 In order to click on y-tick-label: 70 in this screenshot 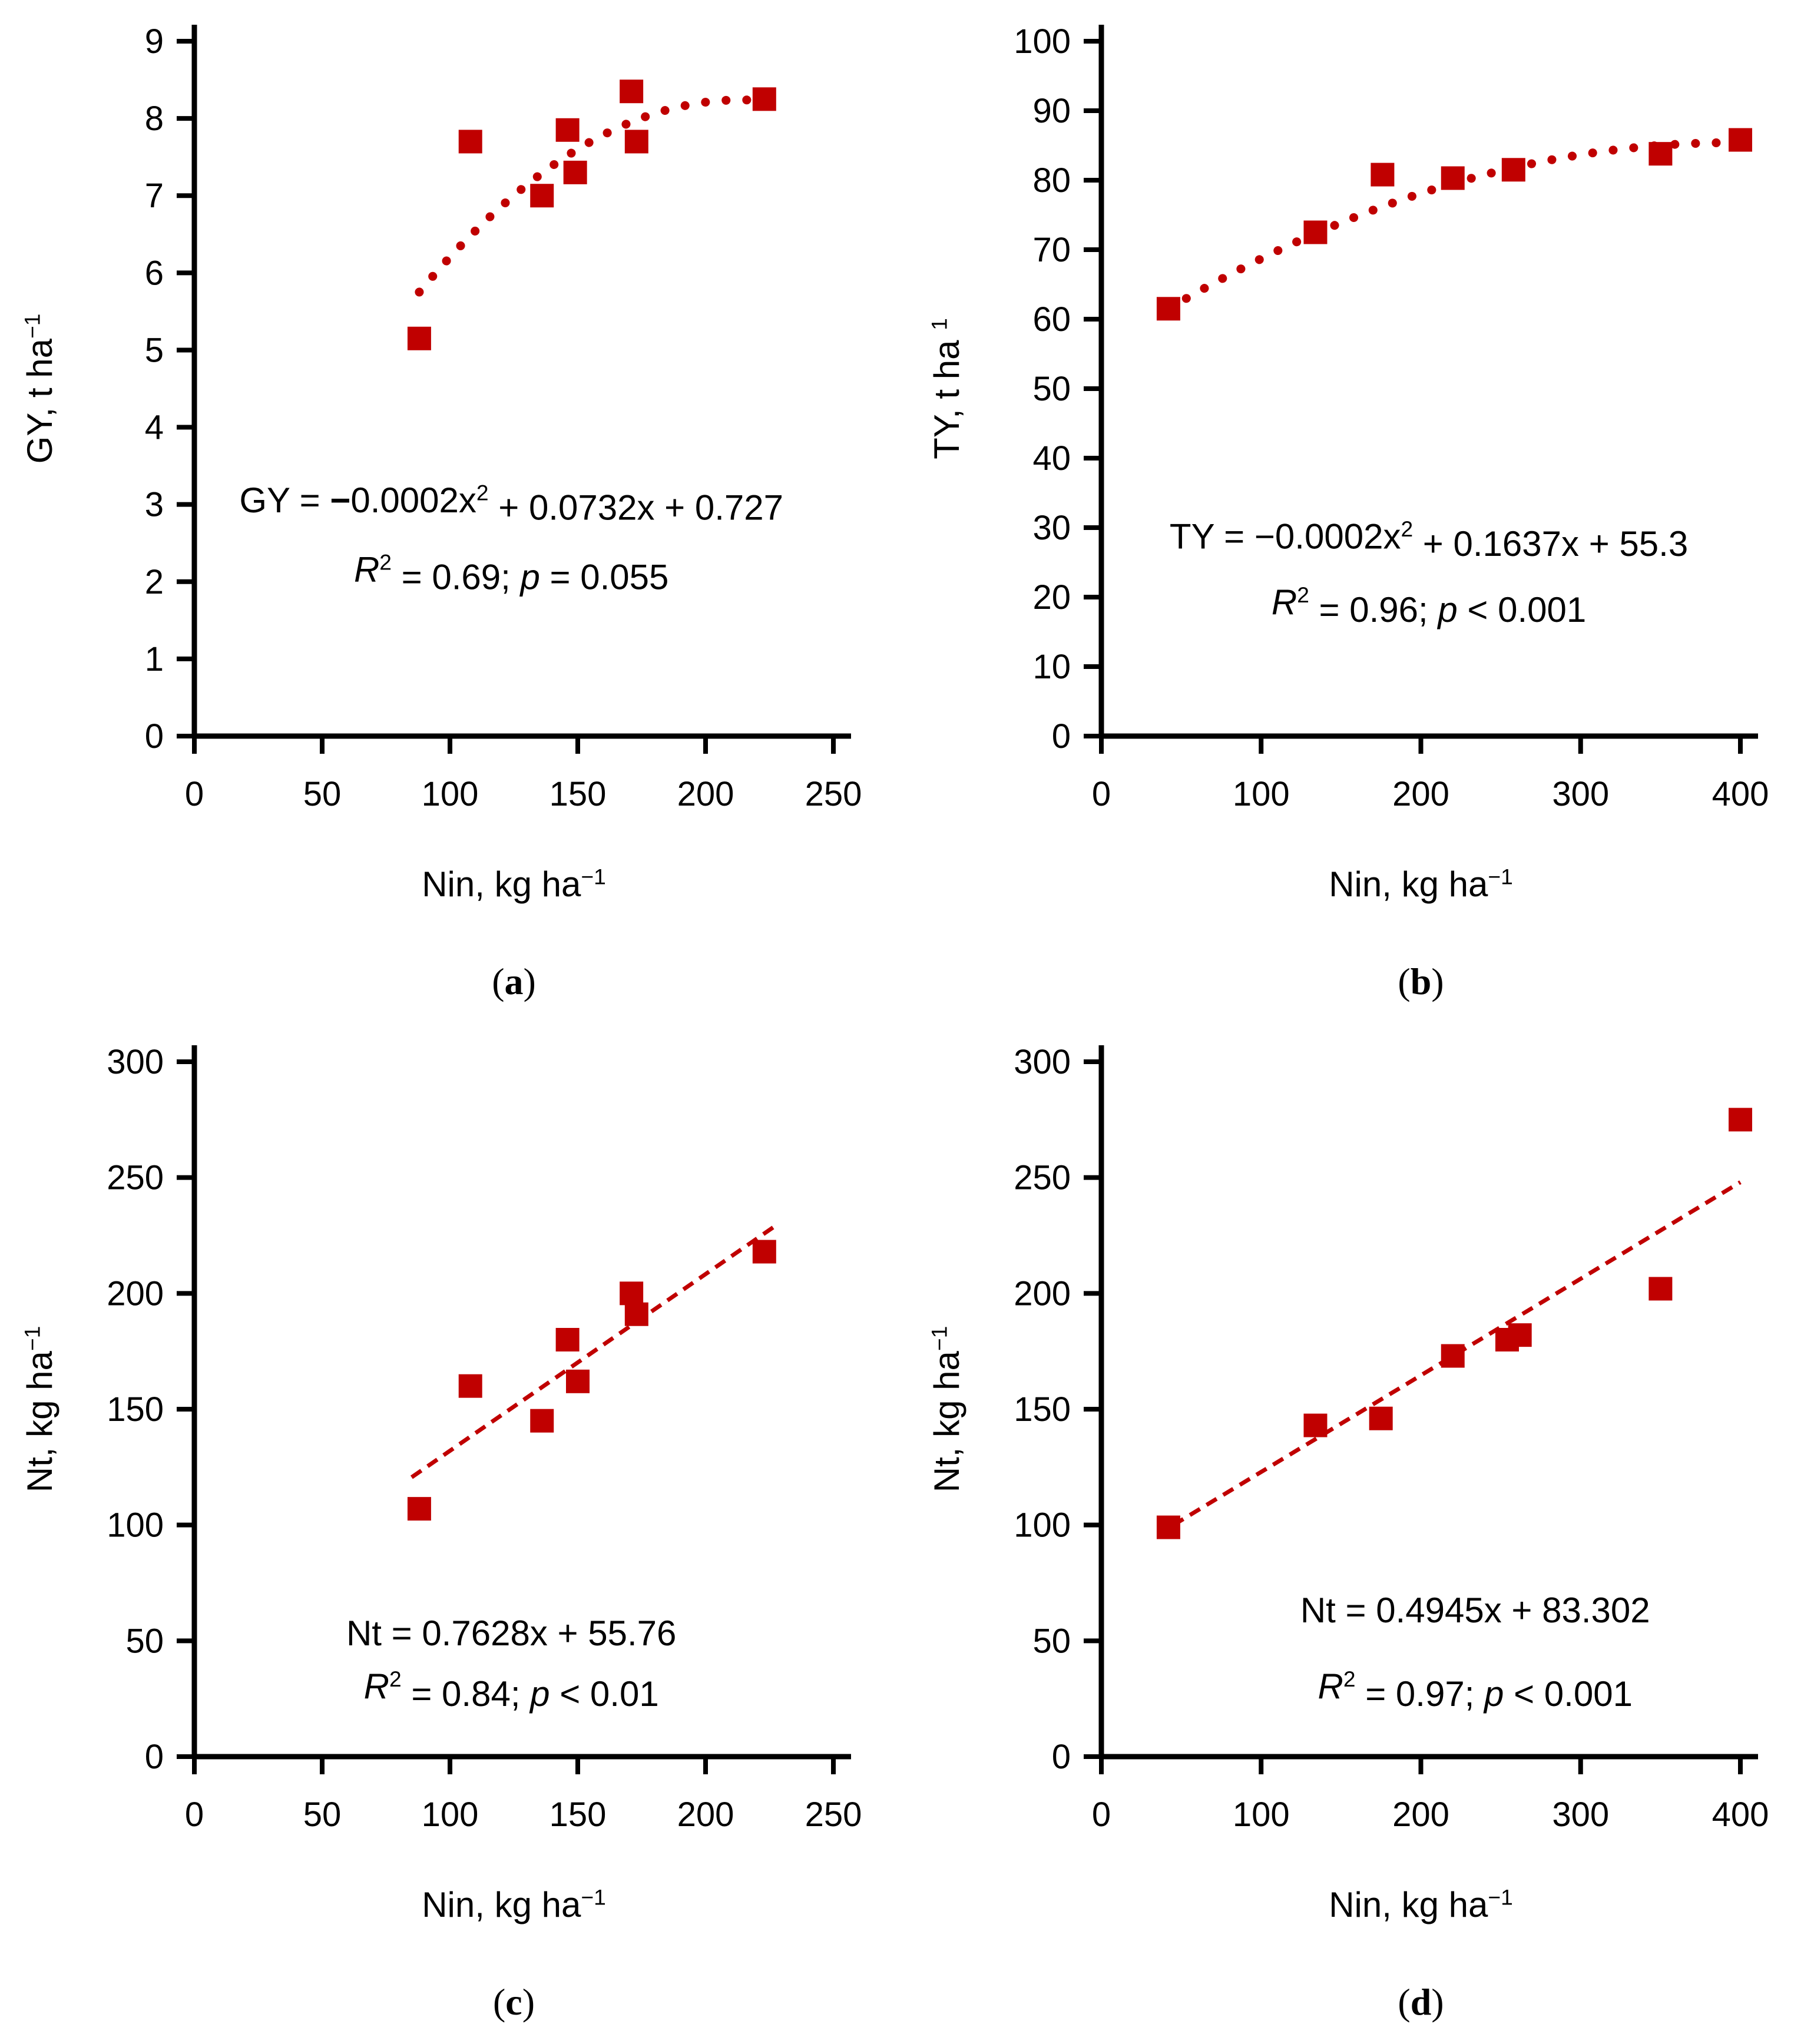, I will do `click(1051, 250)`.